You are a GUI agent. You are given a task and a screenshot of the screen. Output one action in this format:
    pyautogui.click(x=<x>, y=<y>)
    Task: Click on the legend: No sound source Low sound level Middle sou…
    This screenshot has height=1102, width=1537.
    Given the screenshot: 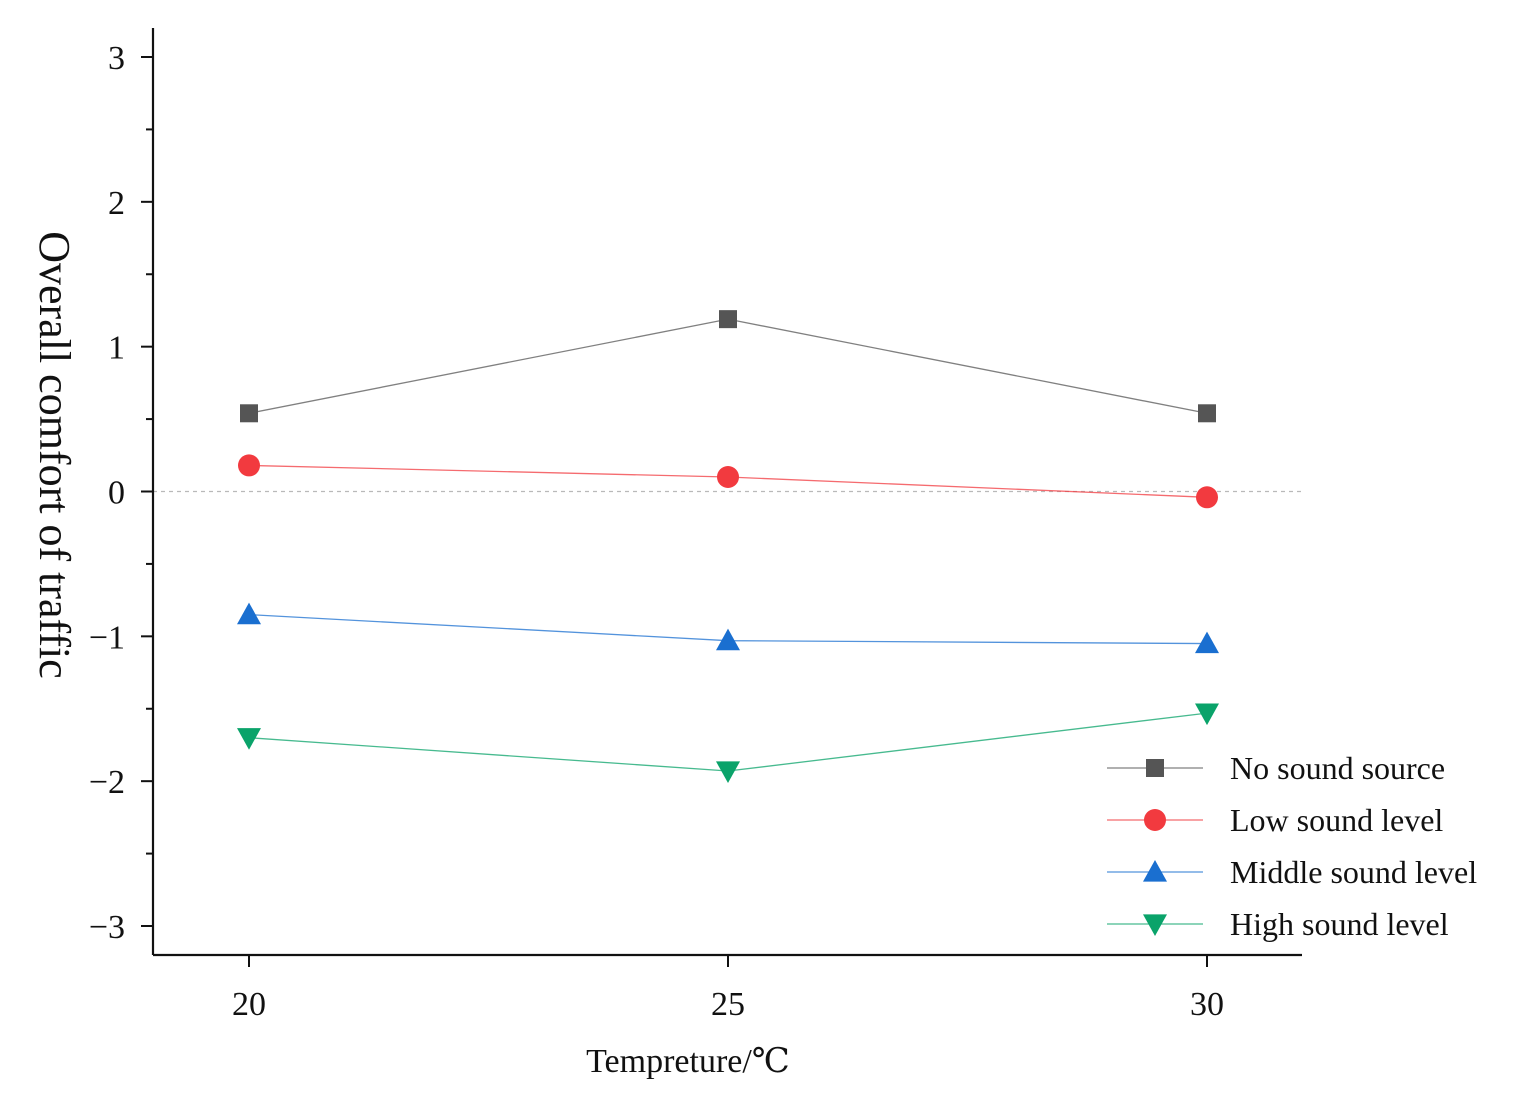 What is the action you would take?
    pyautogui.click(x=1292, y=846)
    